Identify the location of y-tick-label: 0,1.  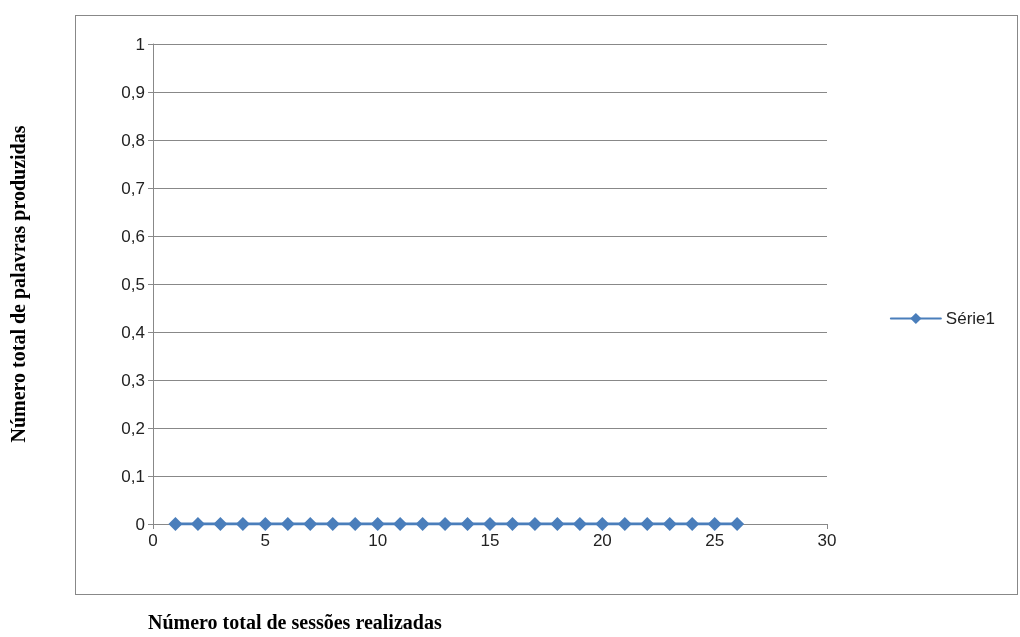
(133, 476).